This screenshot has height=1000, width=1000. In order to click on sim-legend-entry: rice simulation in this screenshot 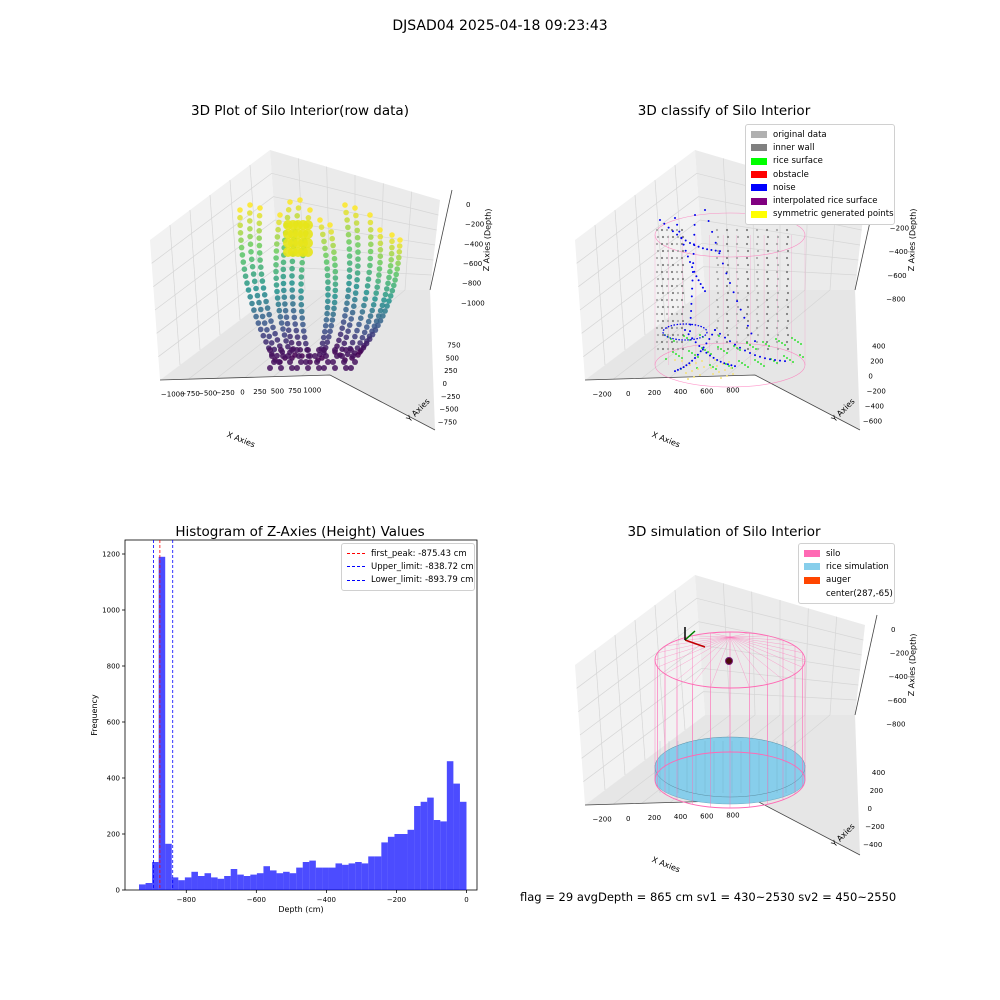, I will do `click(846, 566)`.